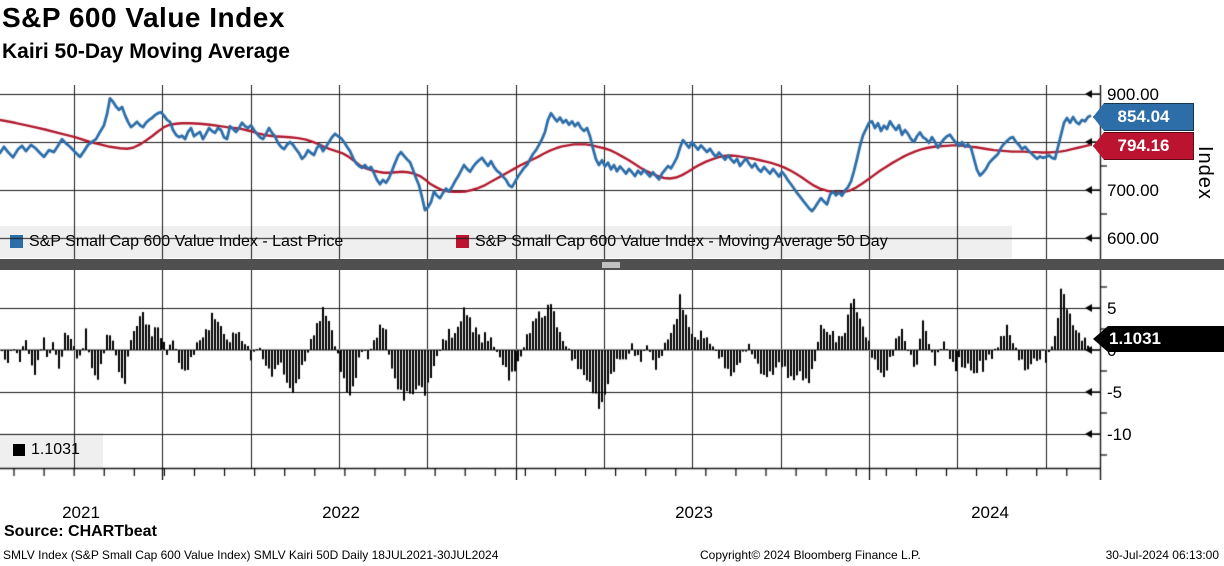 Image resolution: width=1224 pixels, height=566 pixels. I want to click on year-label-2024: 2024, so click(990, 512).